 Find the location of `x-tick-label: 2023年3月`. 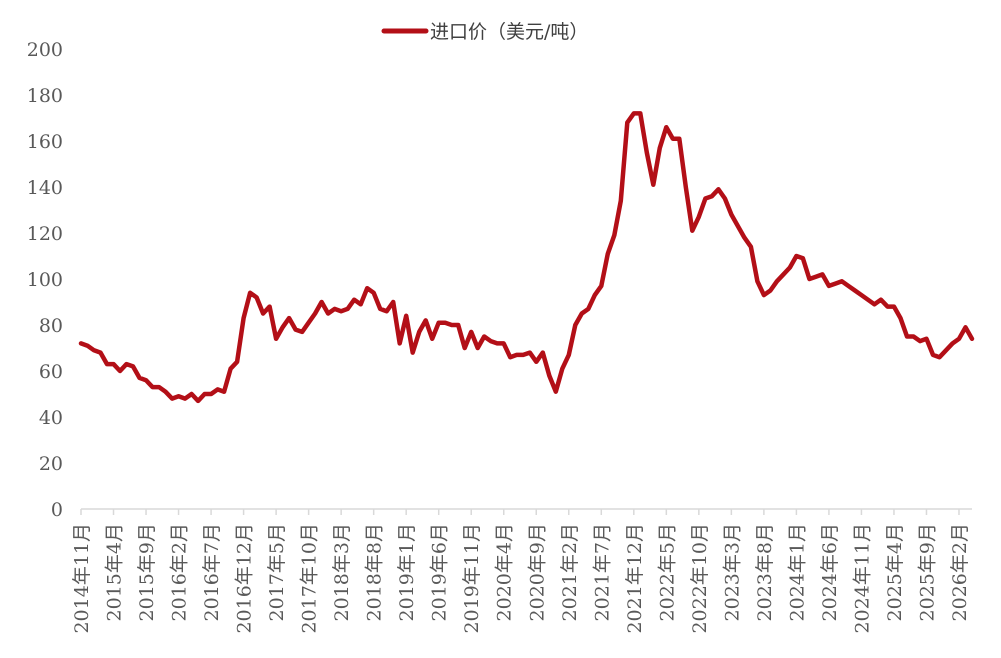

x-tick-label: 2023年3月 is located at coordinates (732, 572).